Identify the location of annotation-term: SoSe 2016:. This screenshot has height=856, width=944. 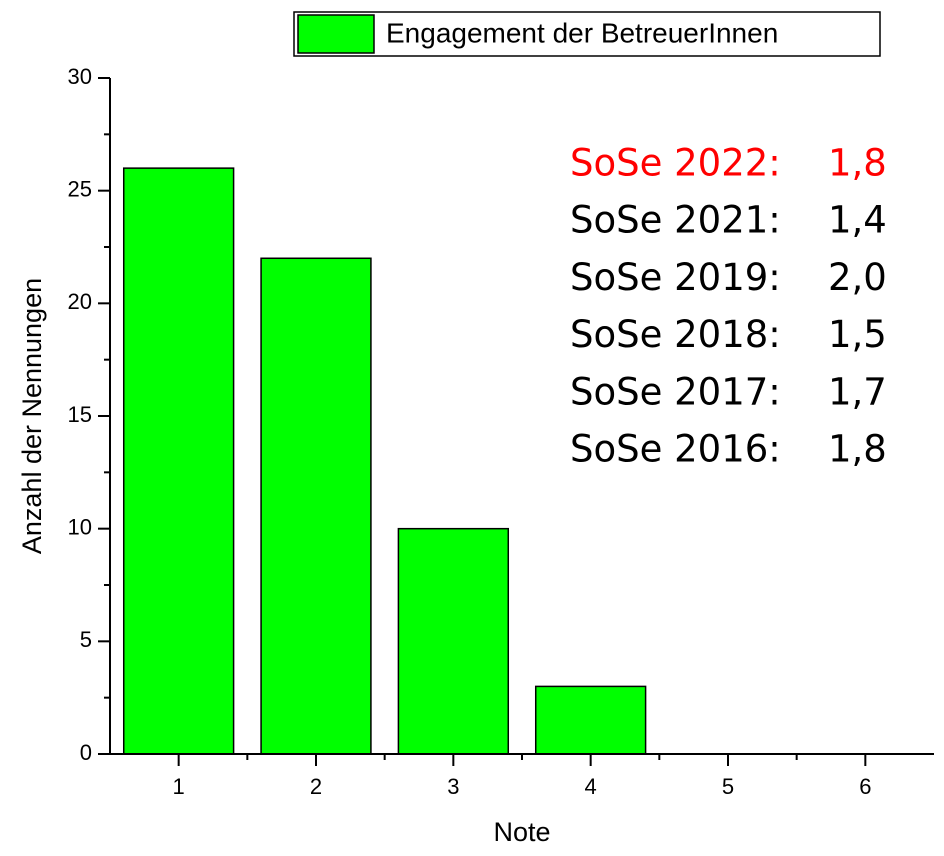
(675, 449).